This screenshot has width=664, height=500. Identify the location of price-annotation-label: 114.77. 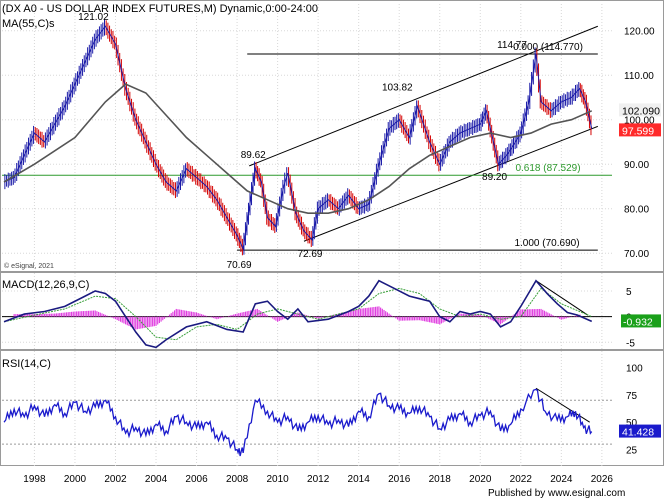
(512, 45).